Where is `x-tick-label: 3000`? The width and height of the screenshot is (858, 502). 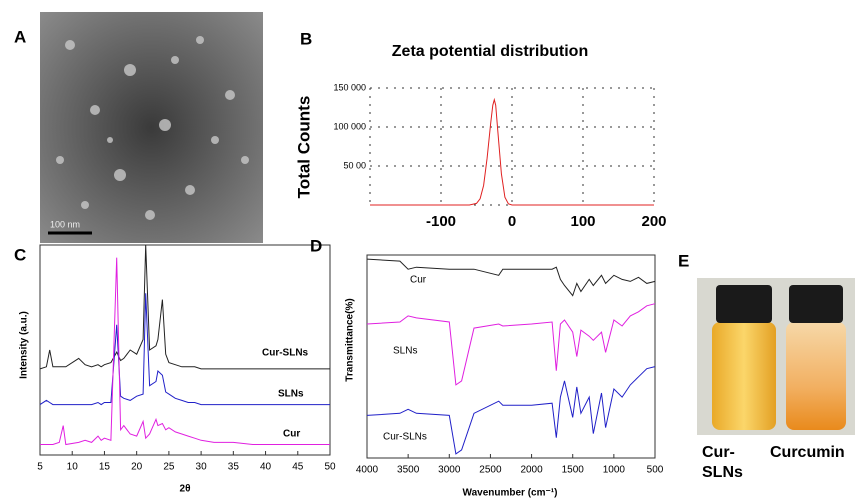 x-tick-label: 3000 is located at coordinates (449, 470).